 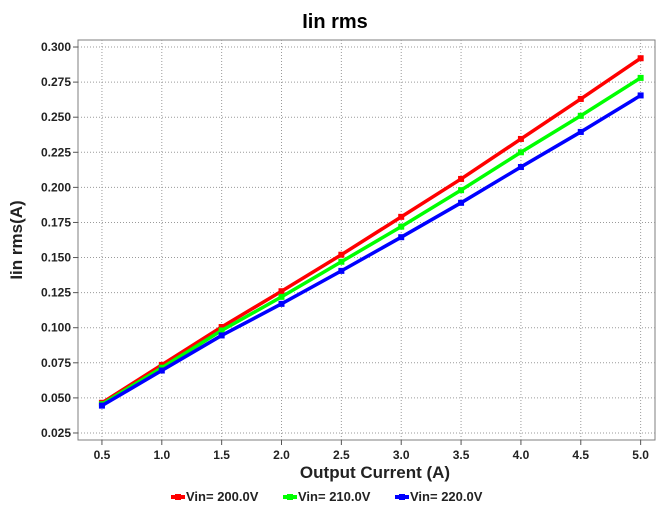 What do you see at coordinates (56, 187) in the screenshot?
I see `y-tick-label: 0.200` at bounding box center [56, 187].